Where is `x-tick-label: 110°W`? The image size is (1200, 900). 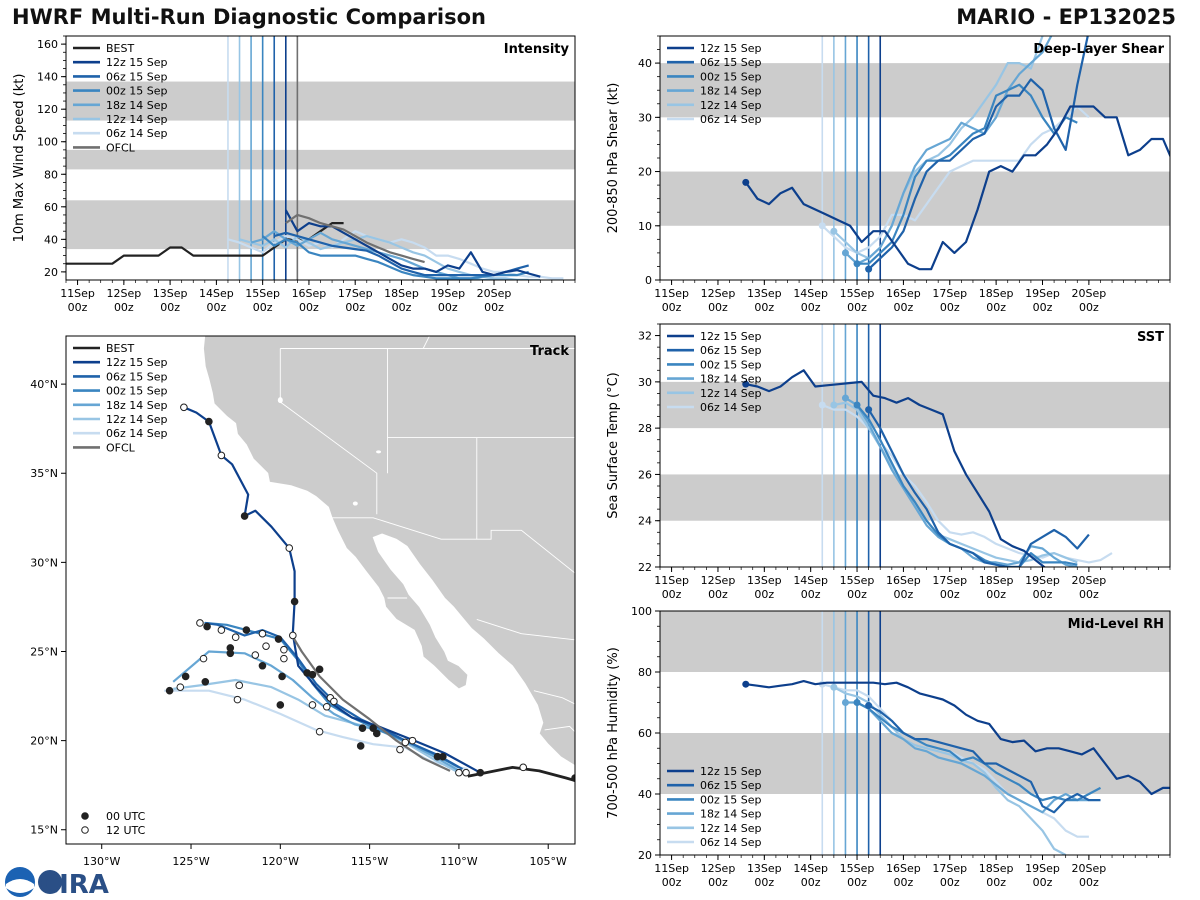
x-tick-label: 110°W is located at coordinates (458, 861).